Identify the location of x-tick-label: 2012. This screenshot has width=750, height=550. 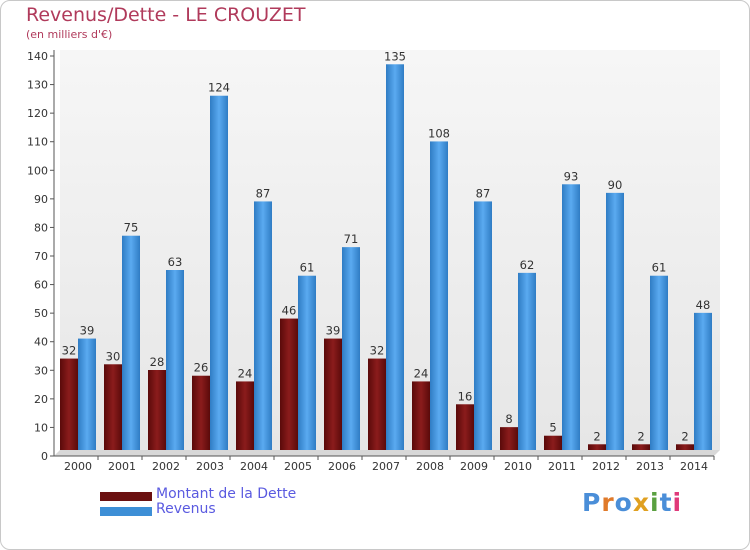
(606, 466).